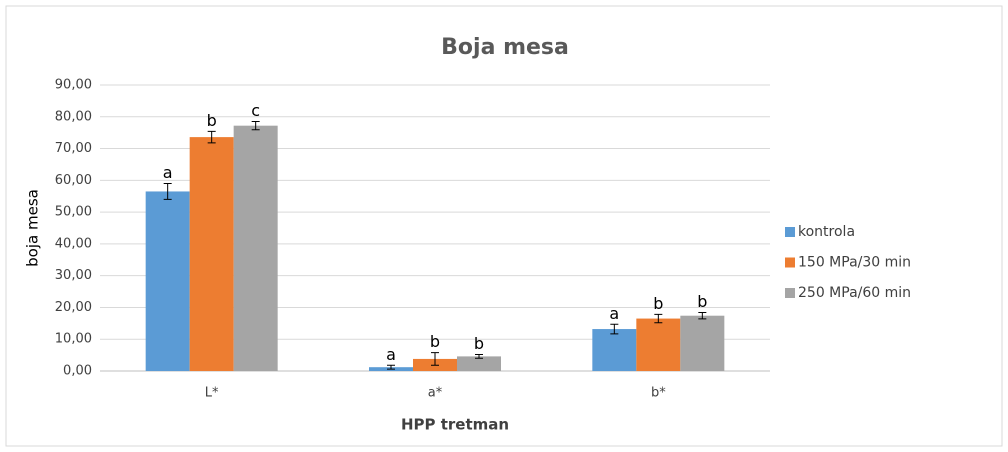  Describe the element at coordinates (73, 85) in the screenshot. I see `y-tick-label: 90,00` at that location.